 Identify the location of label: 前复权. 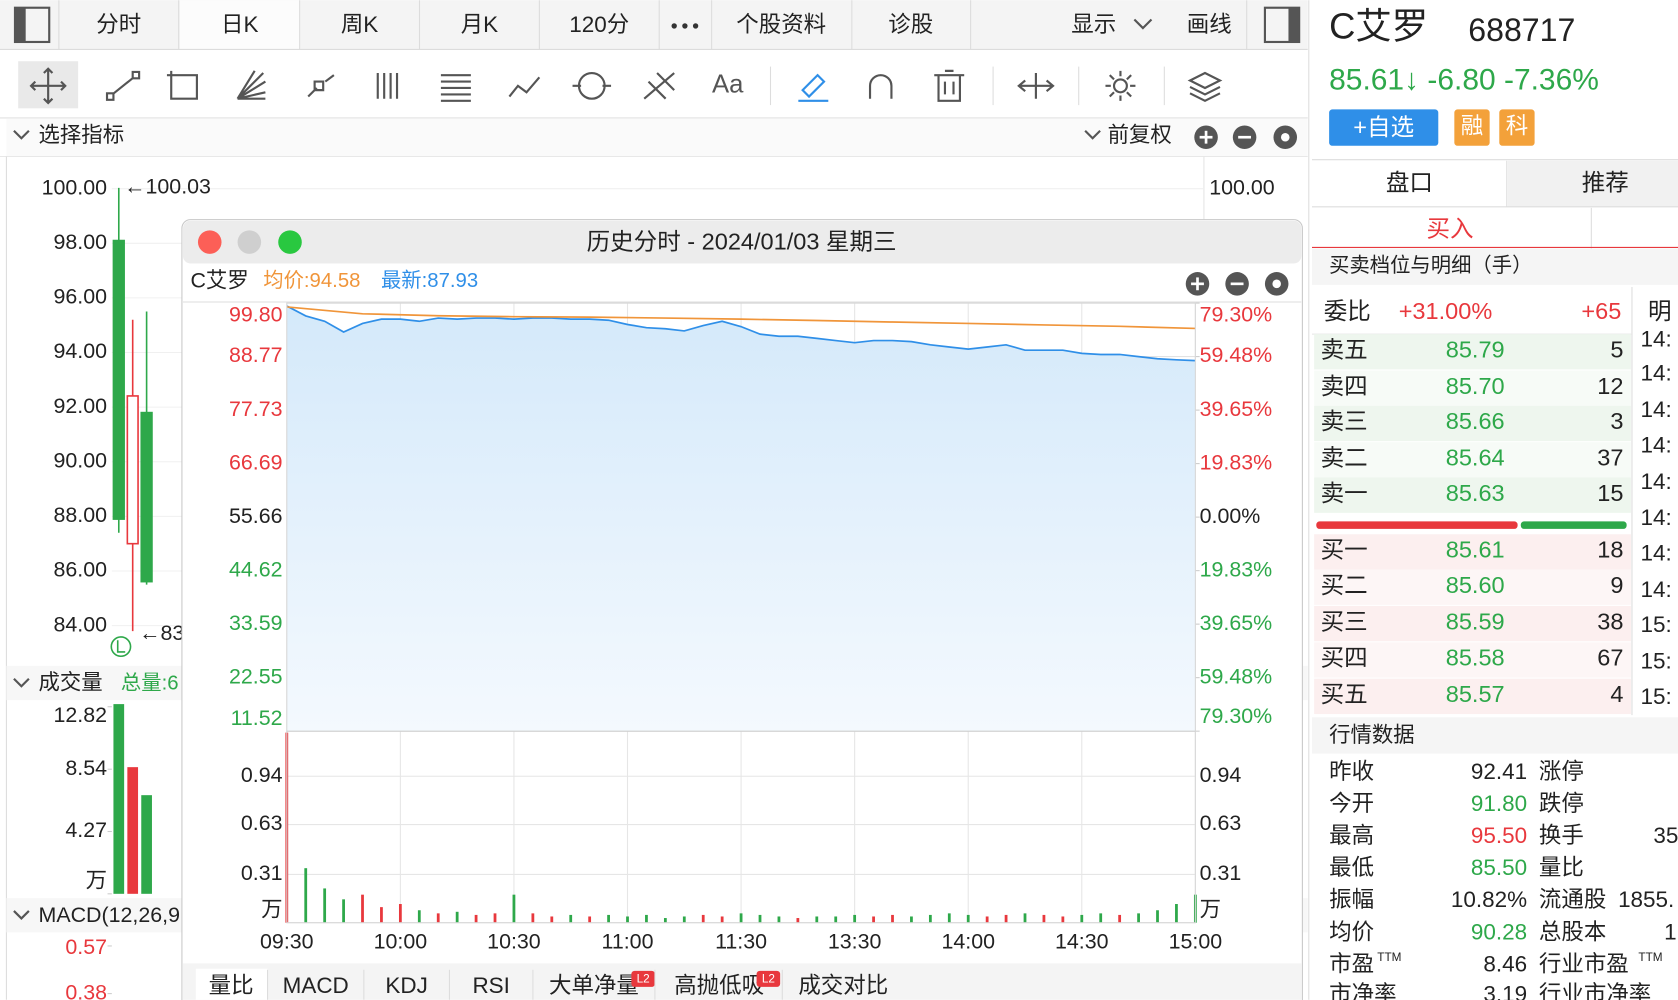
(1140, 135).